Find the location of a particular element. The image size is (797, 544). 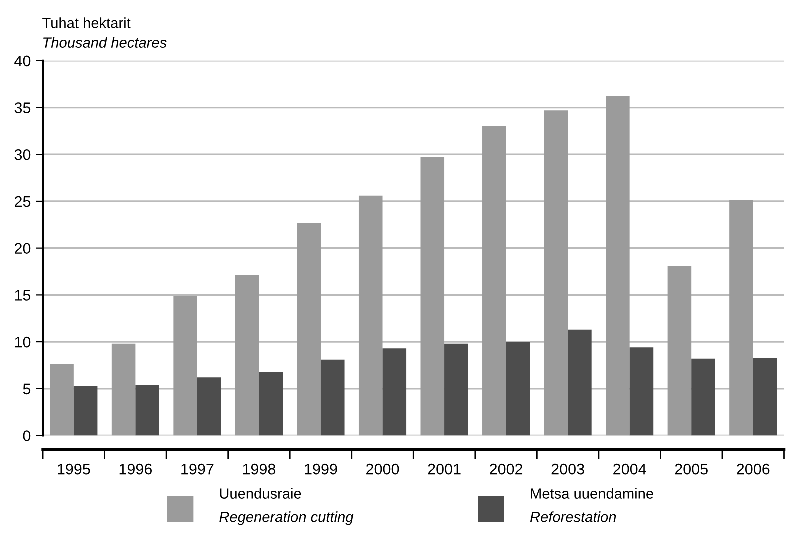

y-tick-label: 5 is located at coordinates (27, 389).